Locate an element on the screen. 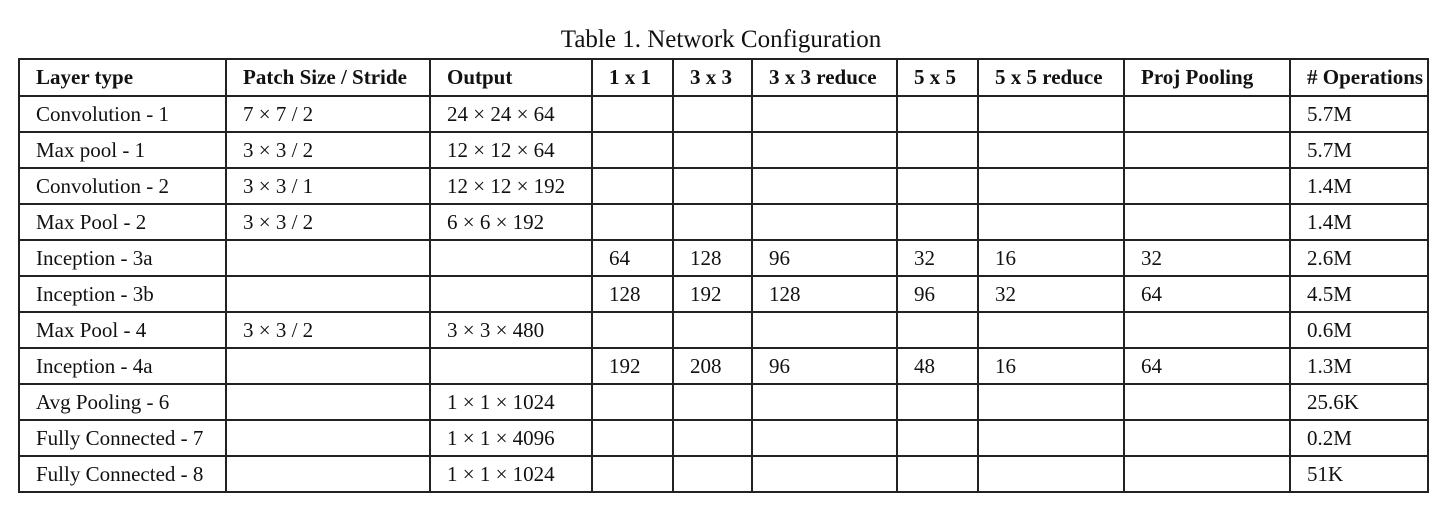 Image resolution: width=1442 pixels, height=529 pixels. layer-type-cell: Inception - 3b is located at coordinates (122, 294).